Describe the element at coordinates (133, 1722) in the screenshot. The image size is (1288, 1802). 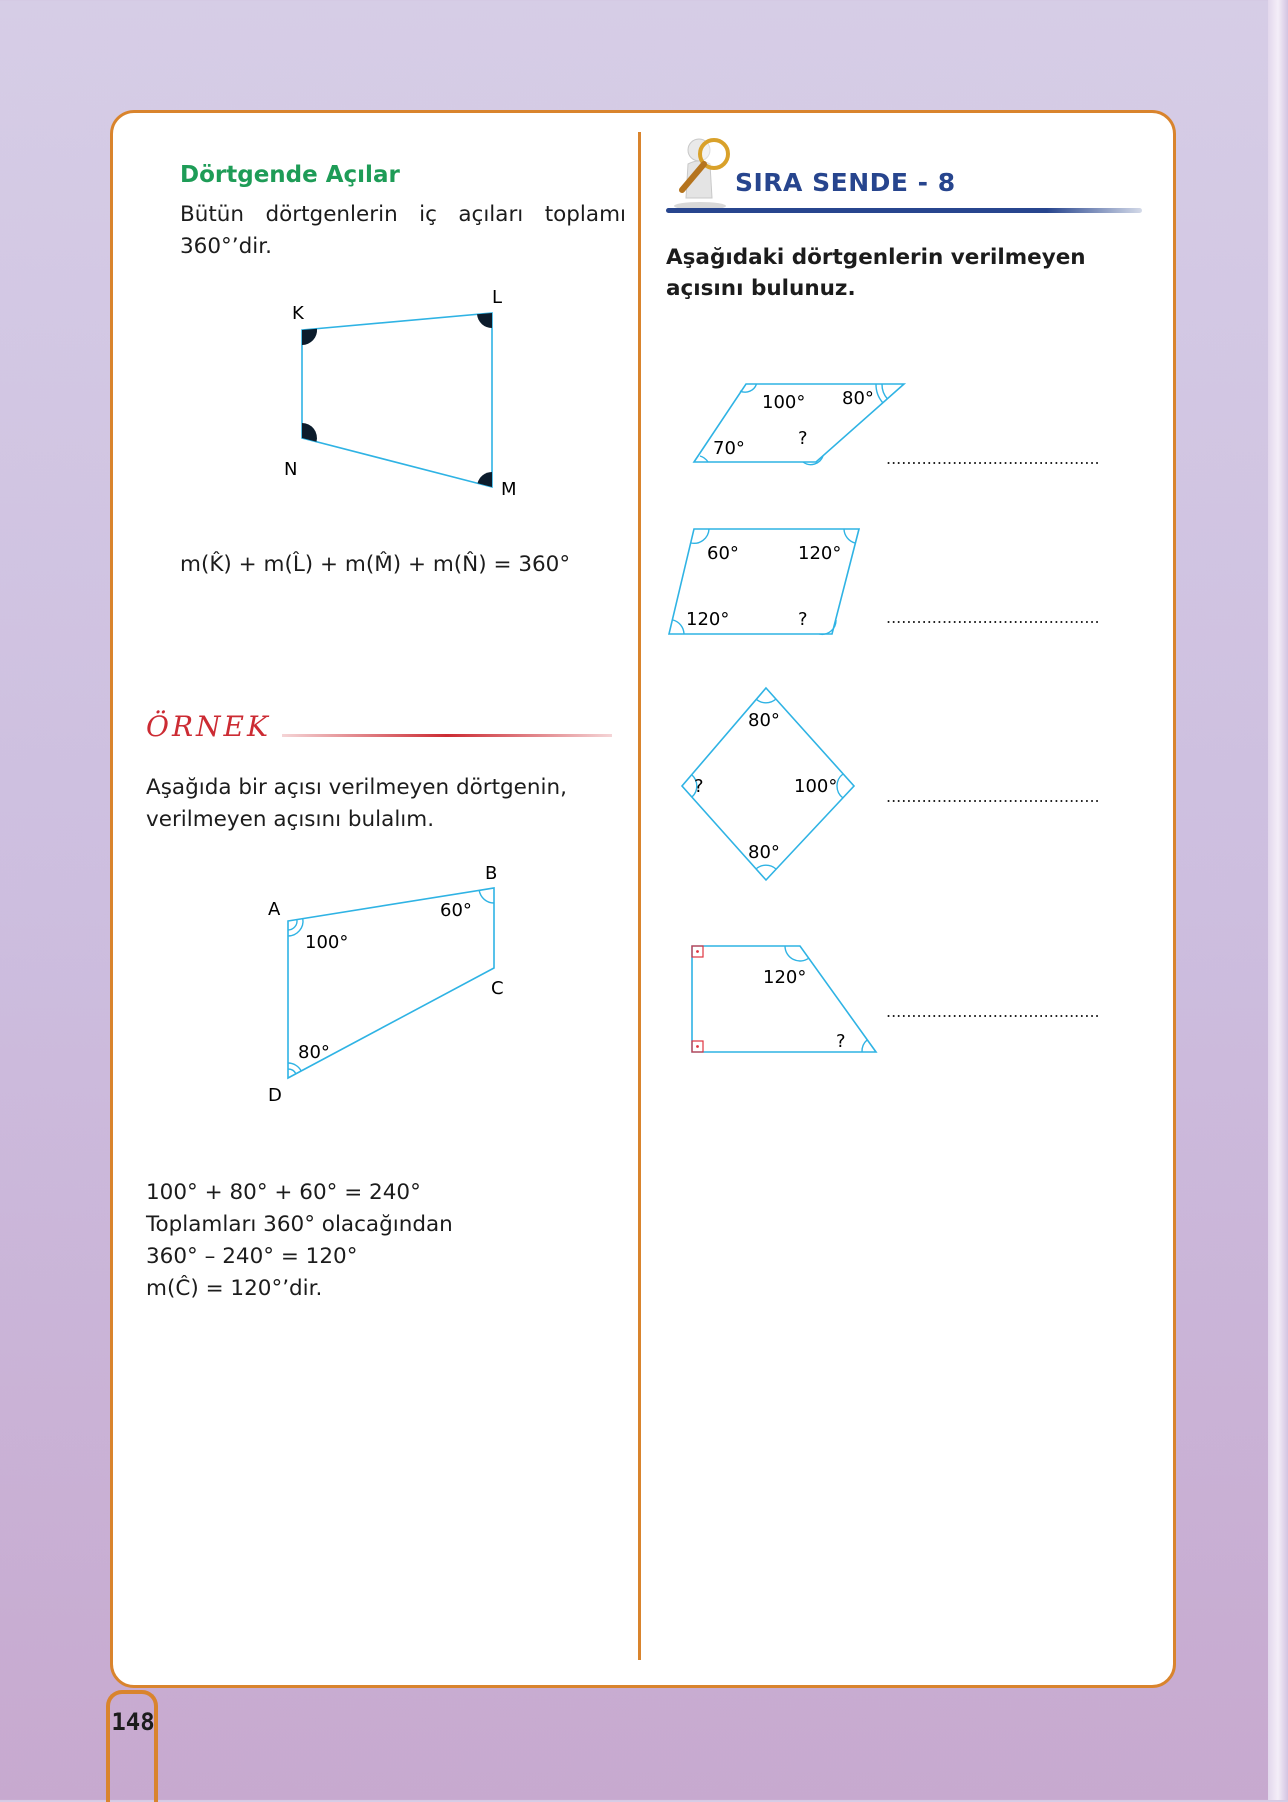
I see `page-number: 148` at that location.